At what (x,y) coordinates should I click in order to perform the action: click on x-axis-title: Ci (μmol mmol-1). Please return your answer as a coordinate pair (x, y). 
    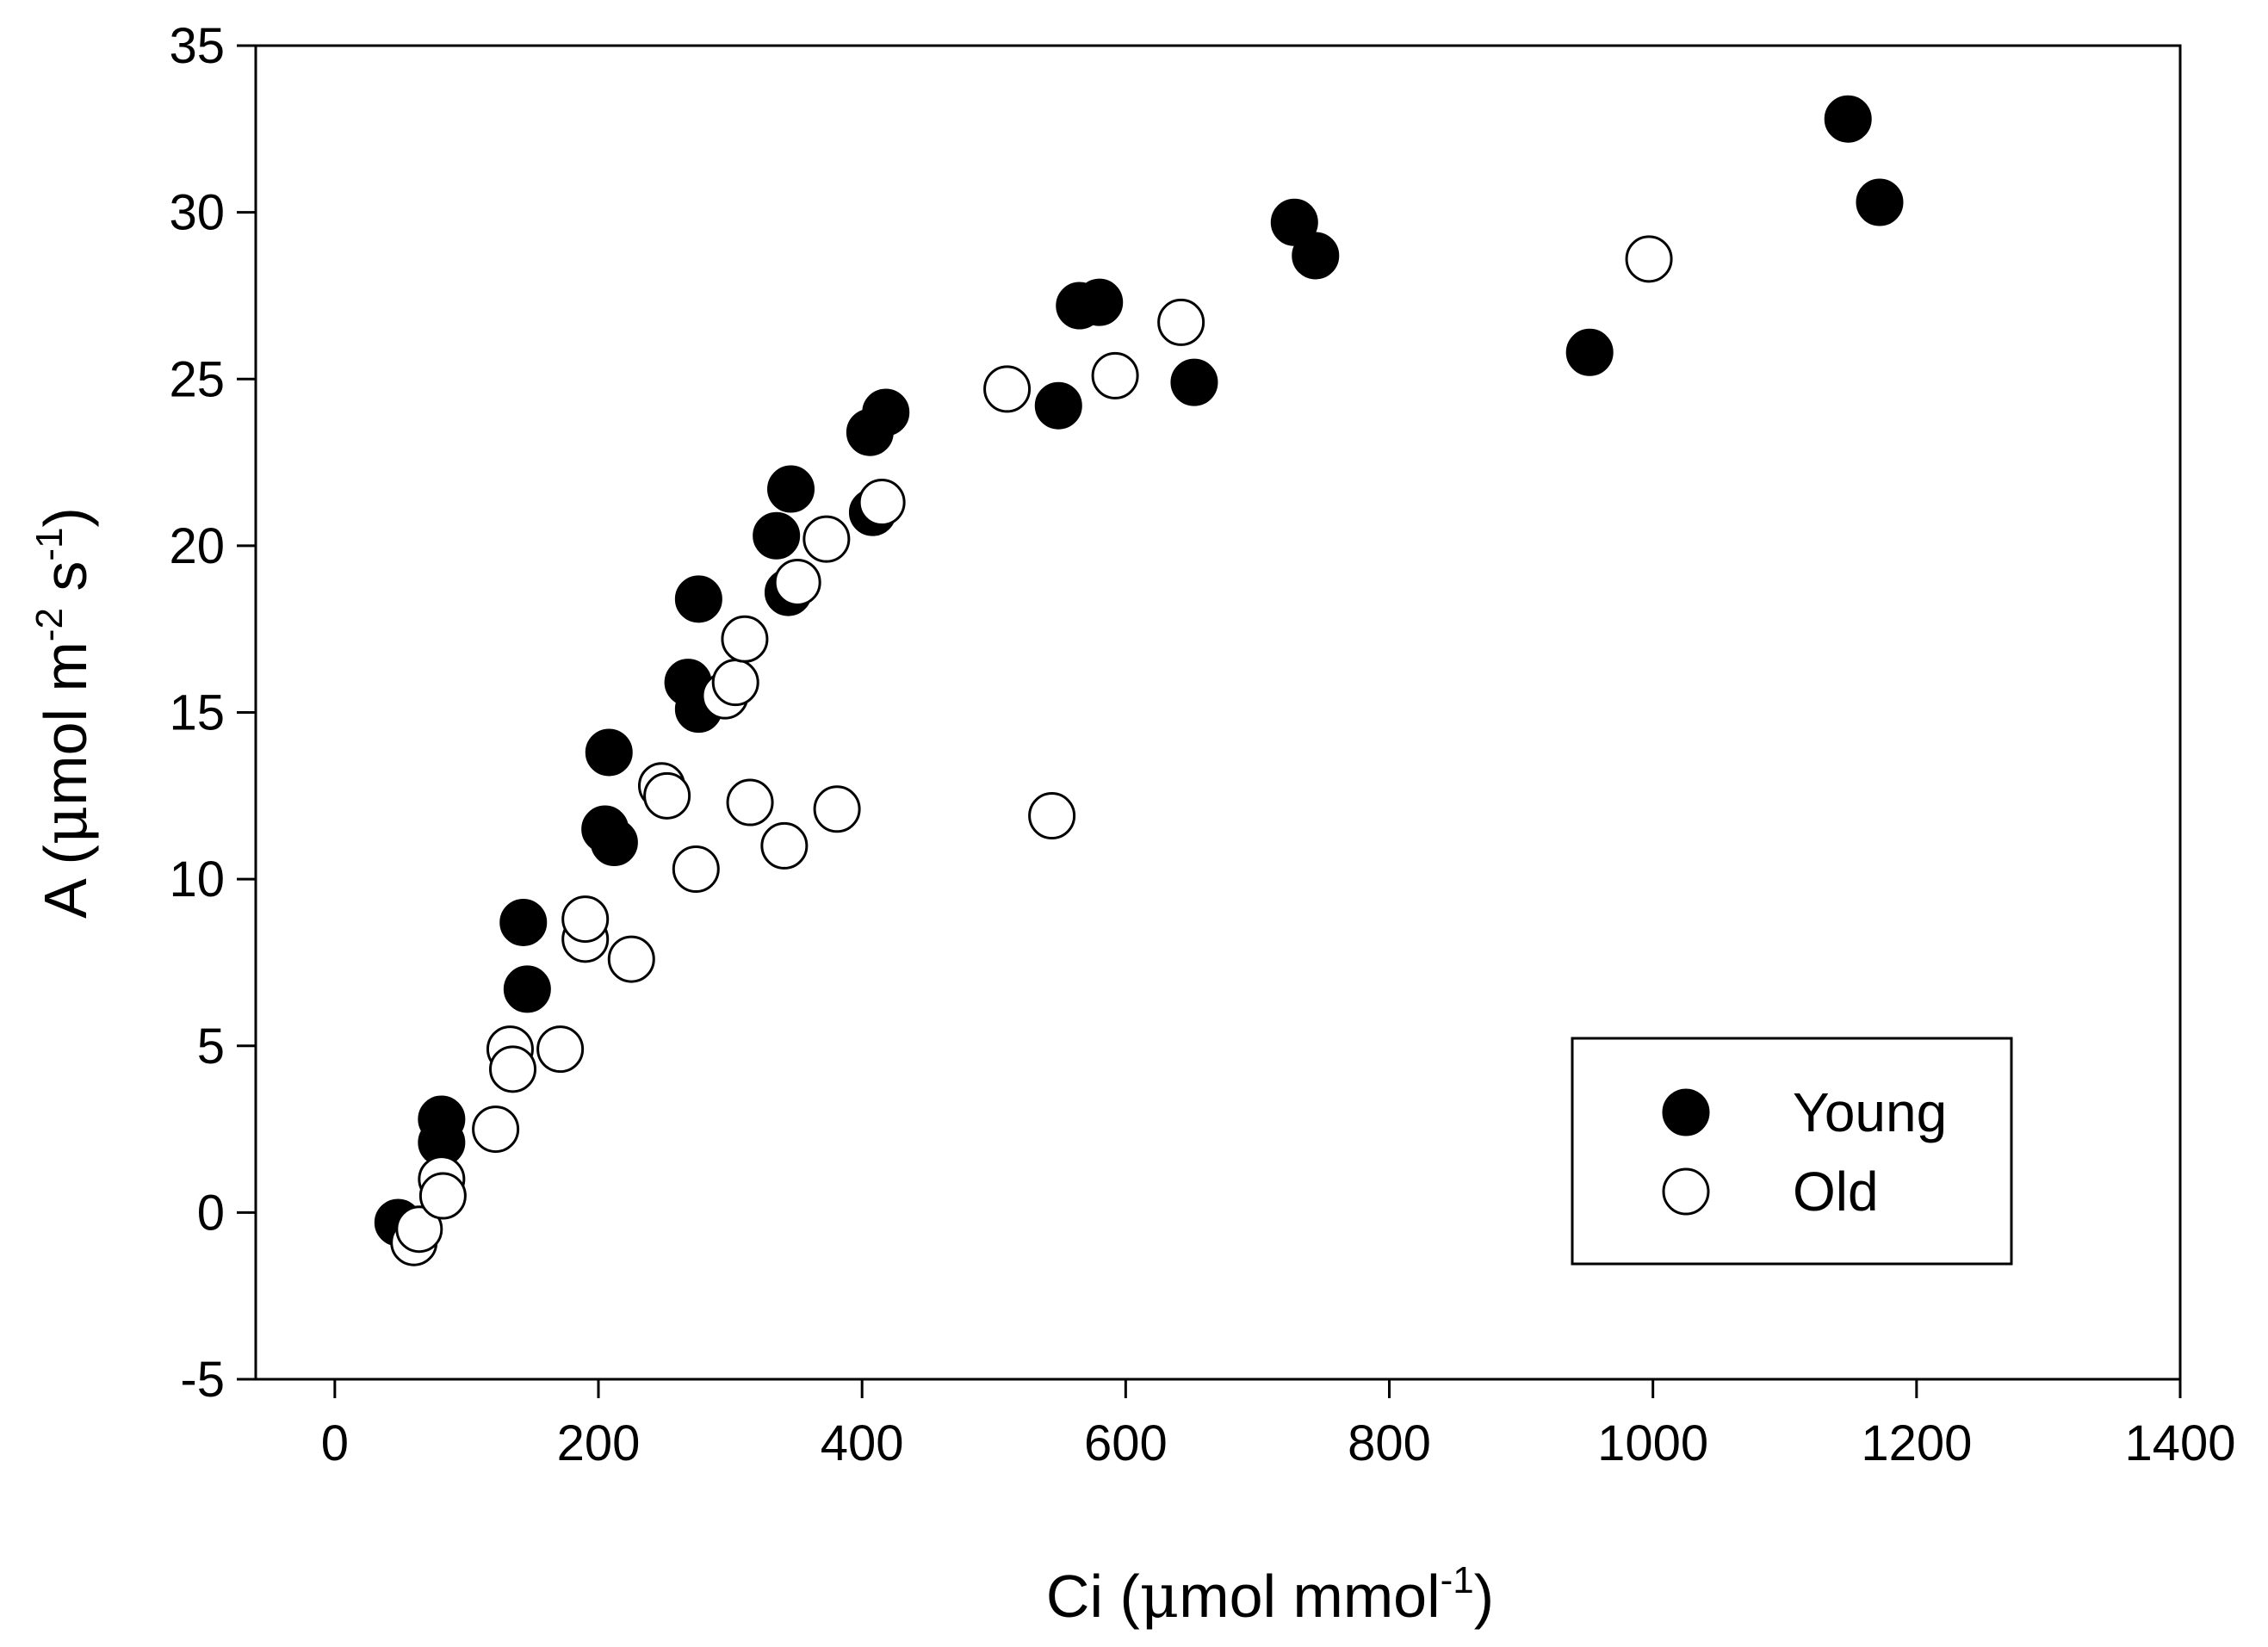
    Looking at the image, I should click on (1270, 1596).